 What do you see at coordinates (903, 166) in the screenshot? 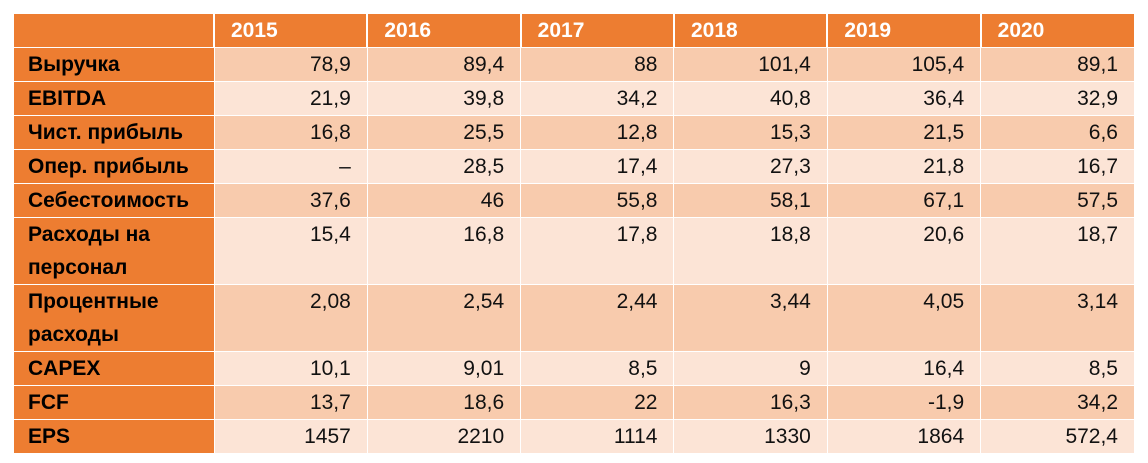
I see `table-cell: 21,8` at bounding box center [903, 166].